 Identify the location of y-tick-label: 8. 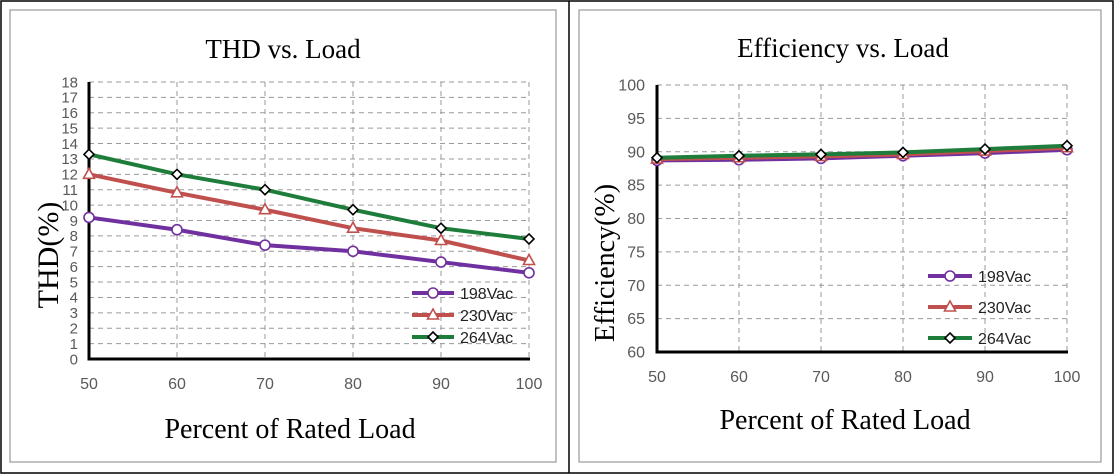
(74, 236).